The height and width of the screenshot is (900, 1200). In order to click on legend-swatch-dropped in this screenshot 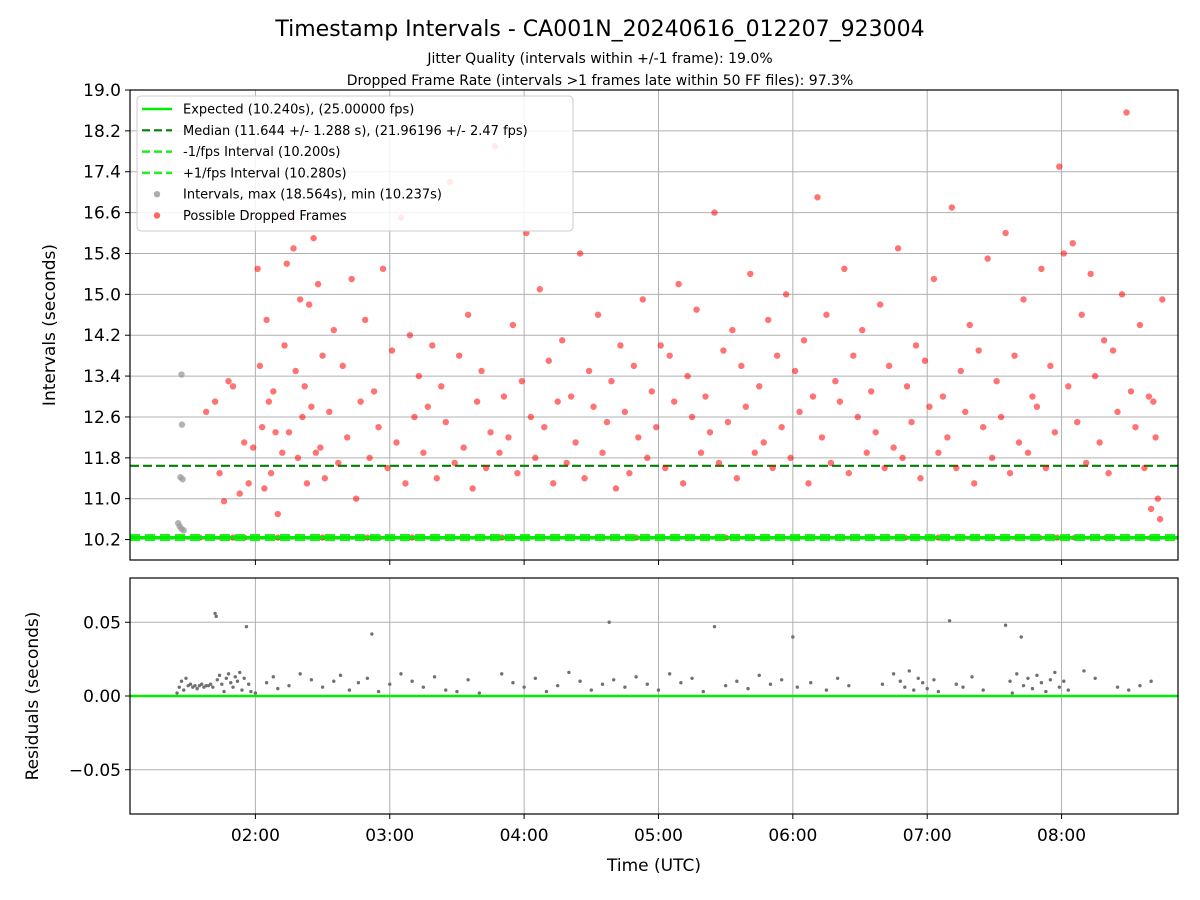, I will do `click(157, 215)`.